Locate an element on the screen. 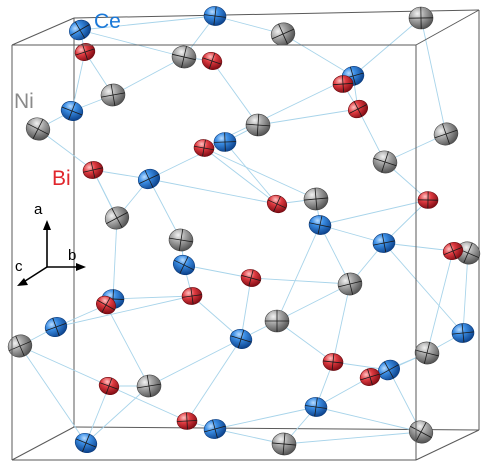  axis-a-arrowhead is located at coordinates (47, 225).